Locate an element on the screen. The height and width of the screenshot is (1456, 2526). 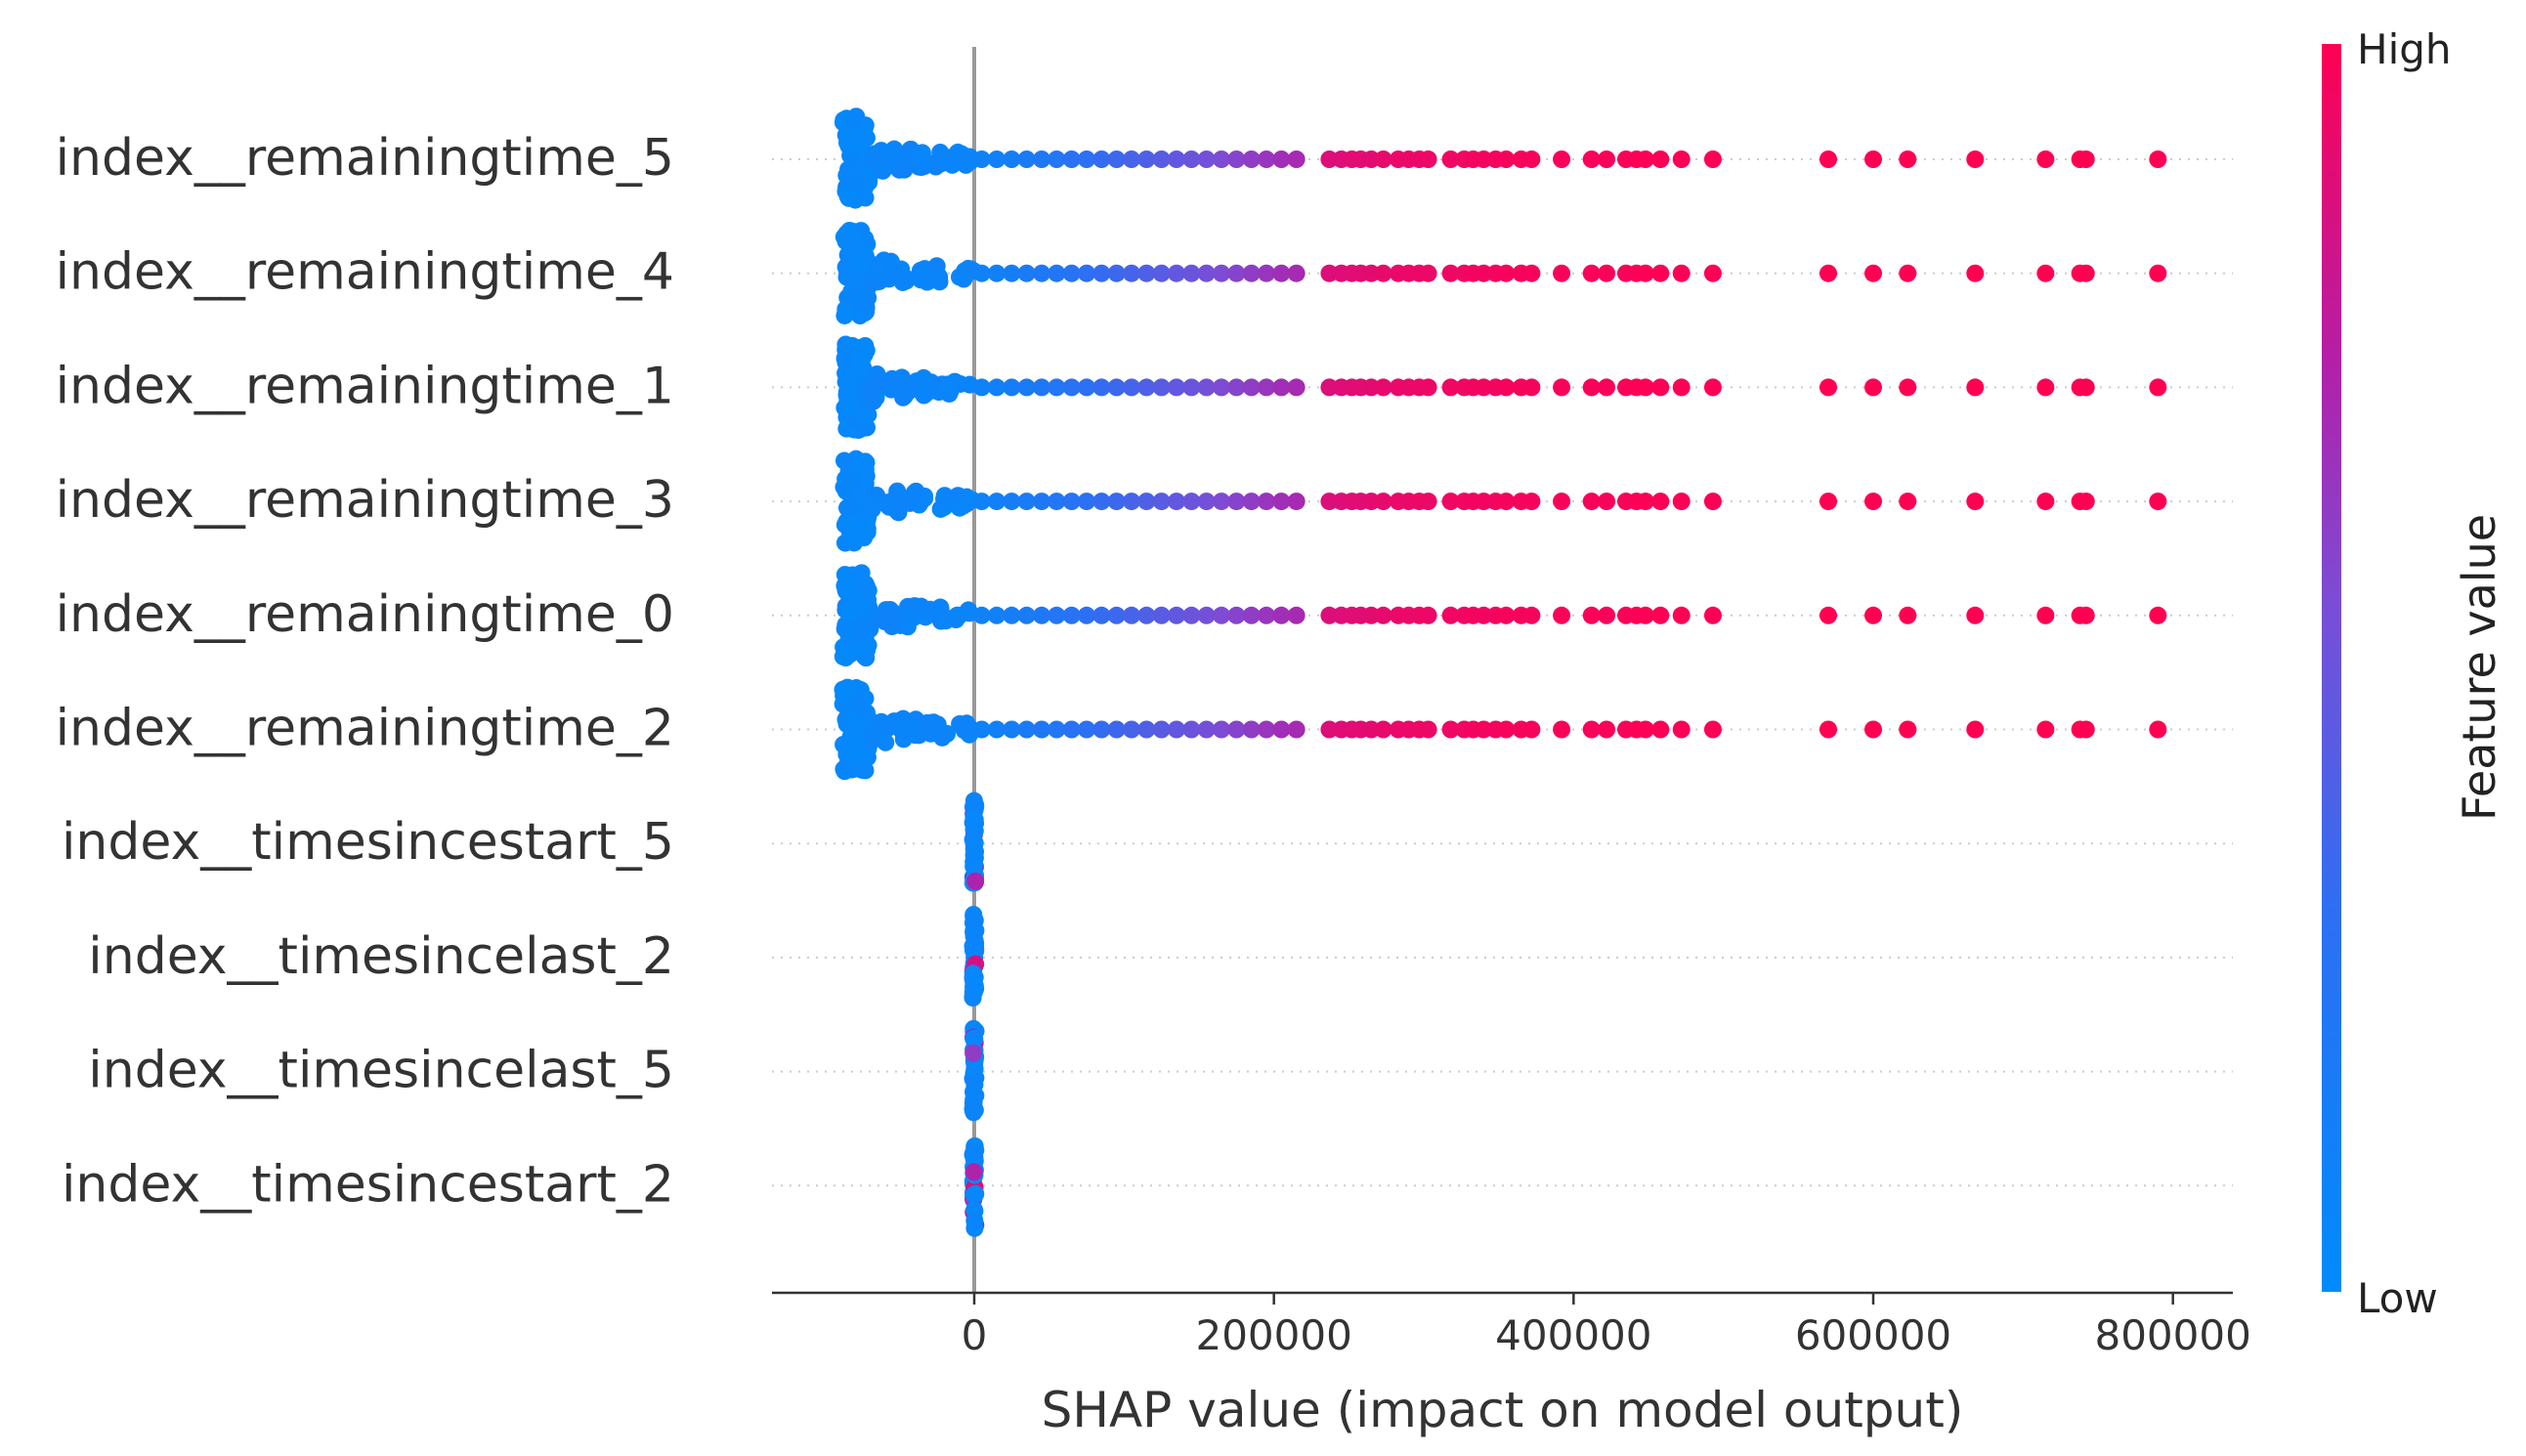
colorbar-high-label: High is located at coordinates (2404, 49).